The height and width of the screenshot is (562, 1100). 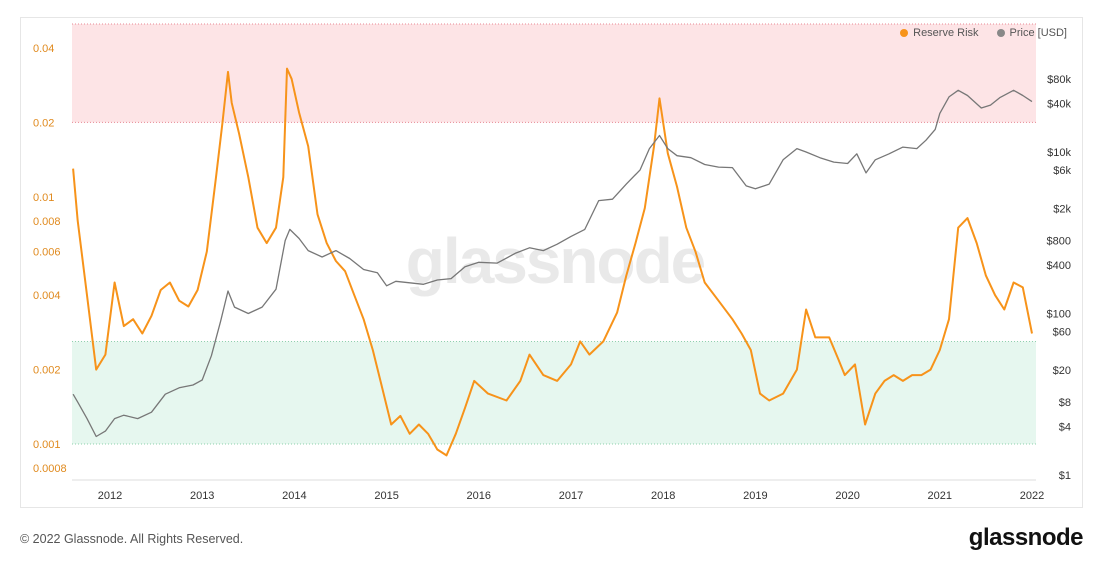 I want to click on watermark-text: glassnode, so click(x=555, y=261).